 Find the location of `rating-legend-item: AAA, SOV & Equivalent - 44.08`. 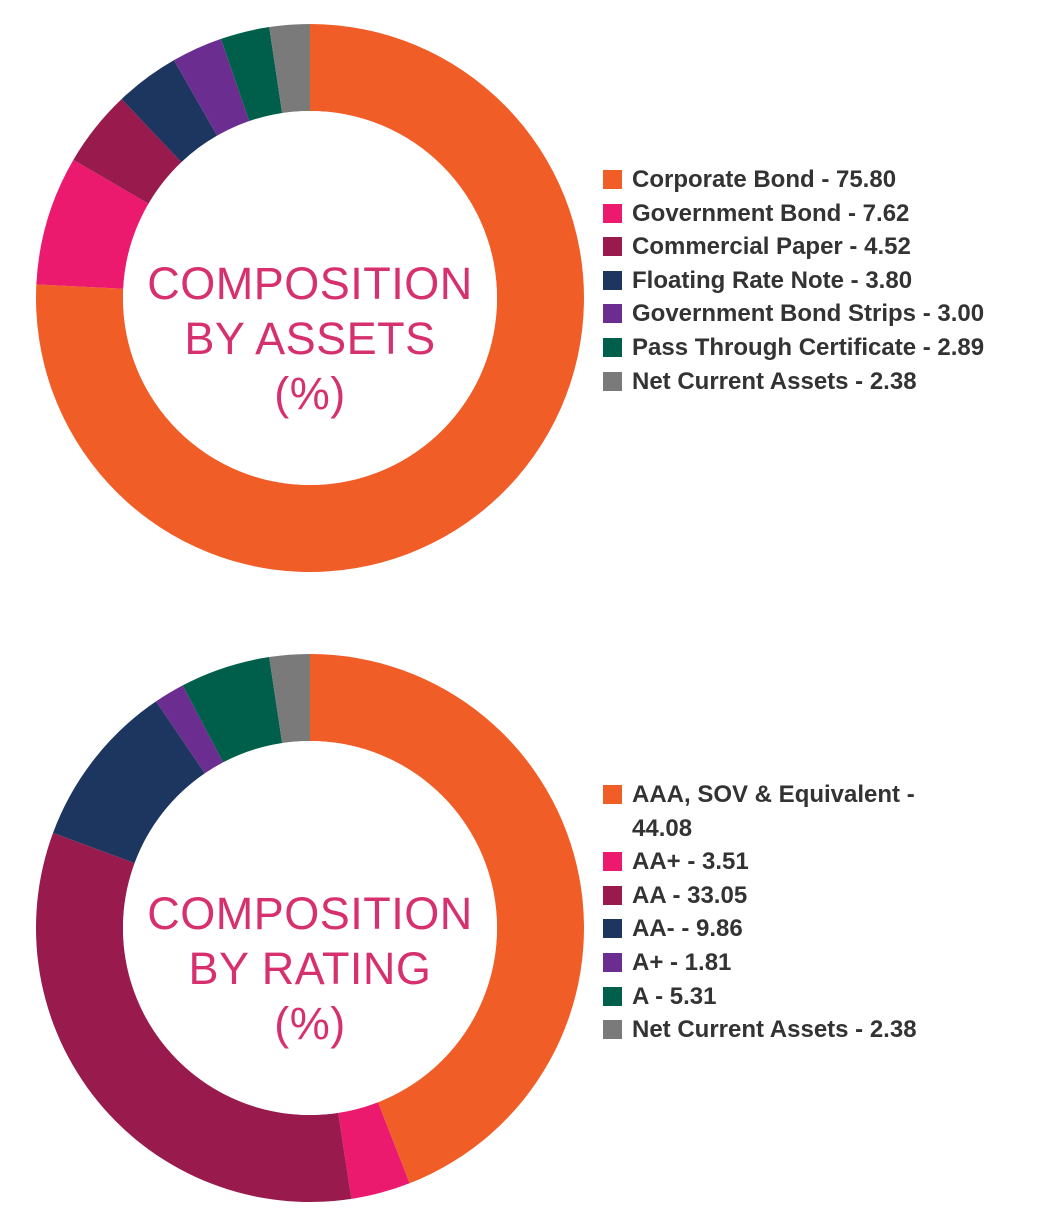

rating-legend-item: AAA, SOV & Equivalent - 44.08 is located at coordinates (783, 811).